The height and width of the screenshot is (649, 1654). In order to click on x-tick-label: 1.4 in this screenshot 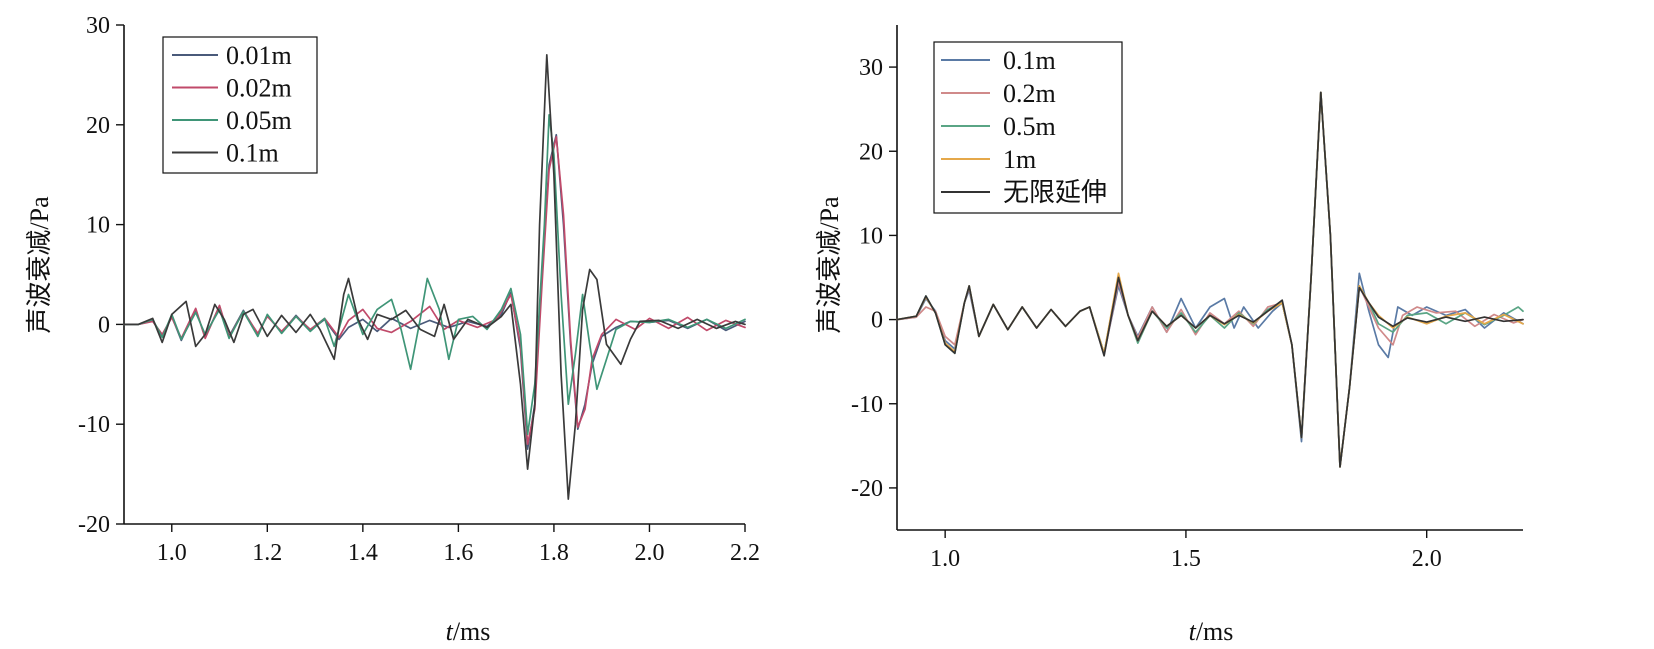, I will do `click(363, 553)`.